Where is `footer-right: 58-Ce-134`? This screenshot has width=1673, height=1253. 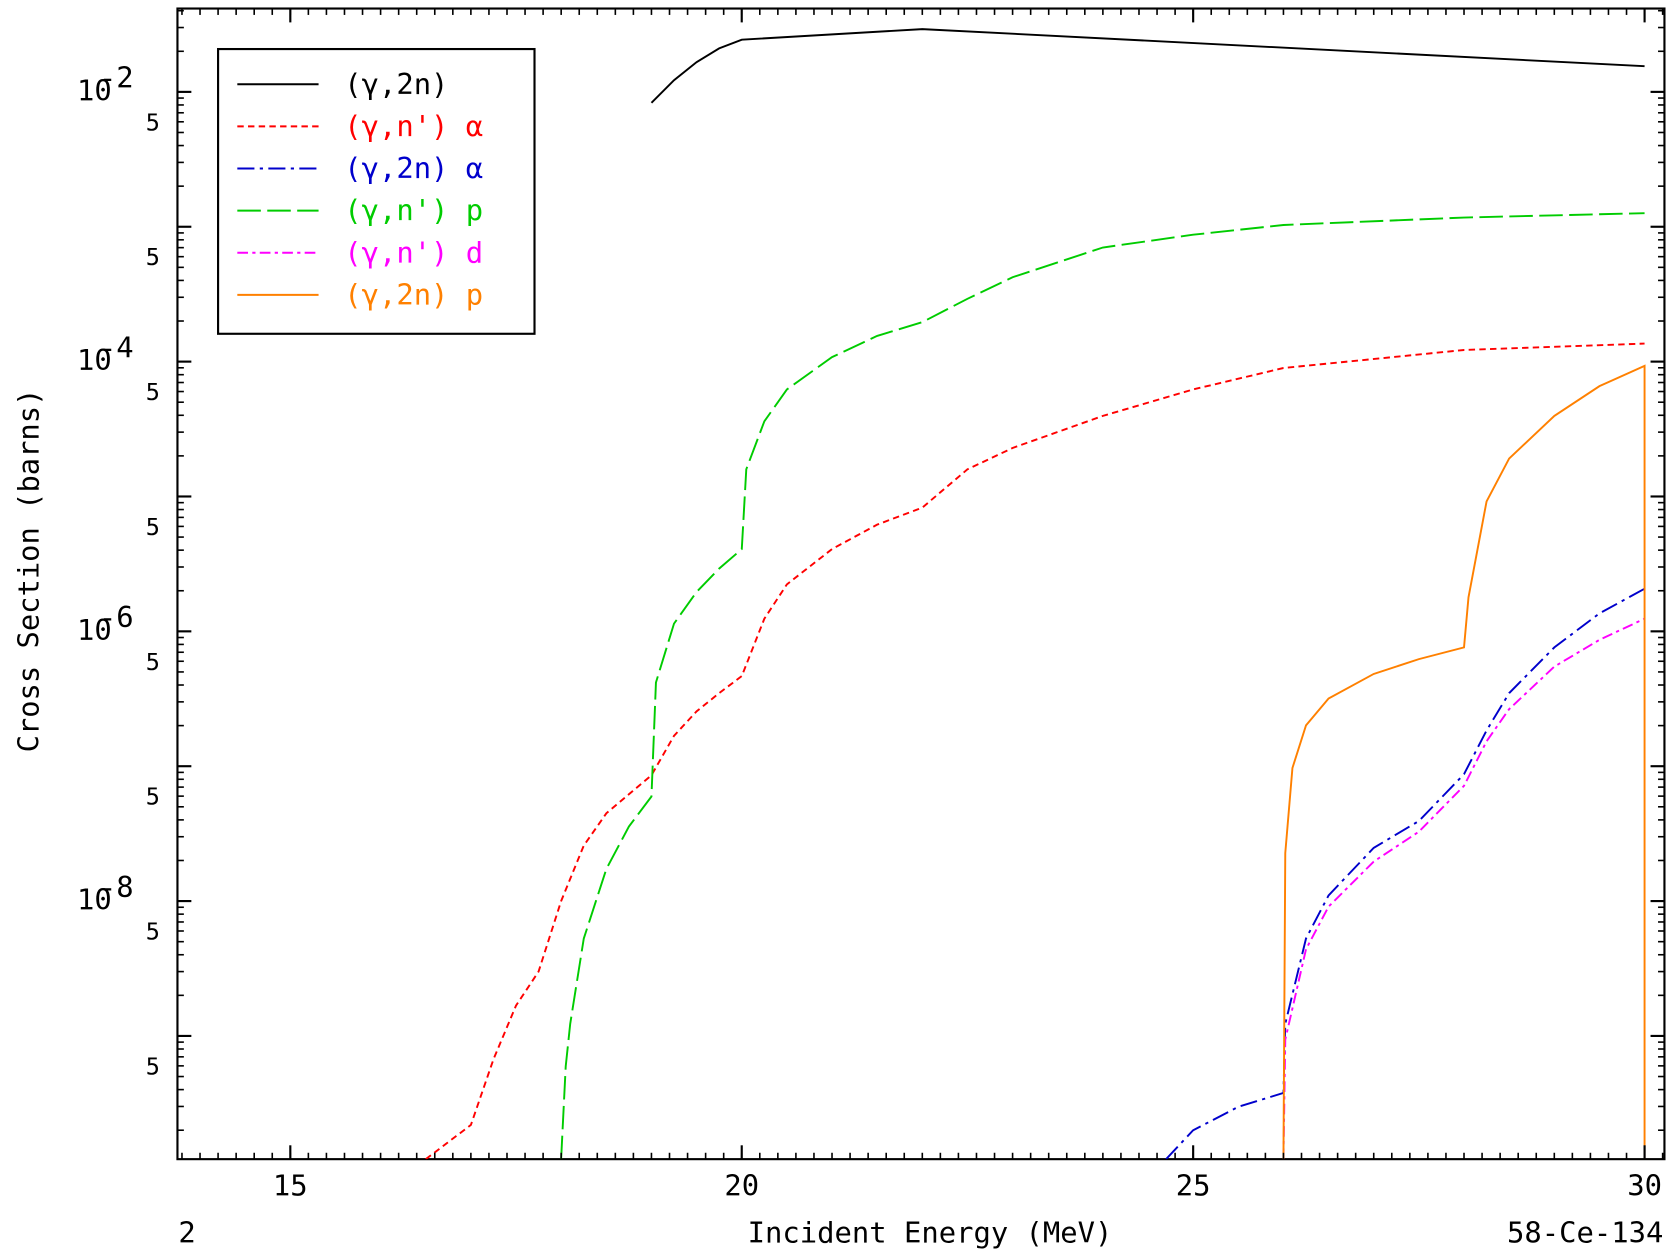 footer-right: 58-Ce-134 is located at coordinates (1585, 1232).